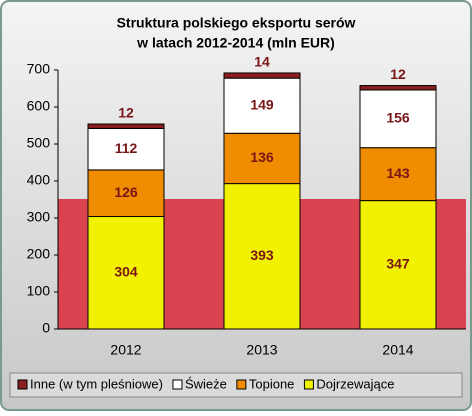  What do you see at coordinates (261, 350) in the screenshot?
I see `x-tick-label: 2013` at bounding box center [261, 350].